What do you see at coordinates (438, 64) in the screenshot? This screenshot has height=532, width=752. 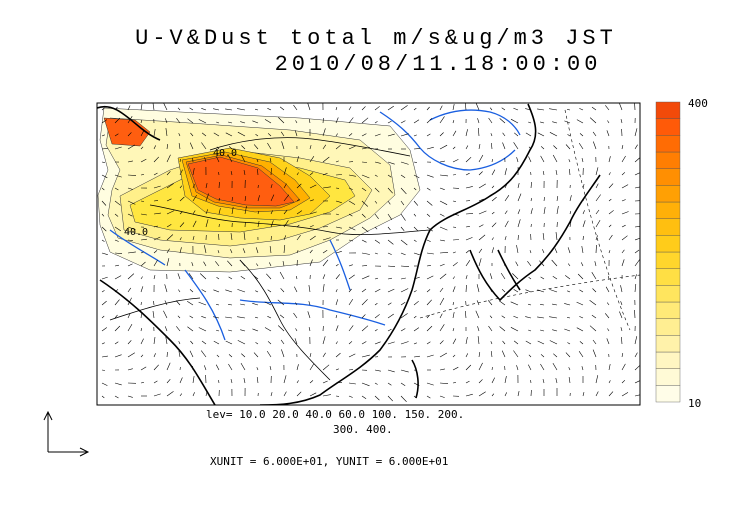 I see `chart-datetime: 2010/08/11.18:00:00` at bounding box center [438, 64].